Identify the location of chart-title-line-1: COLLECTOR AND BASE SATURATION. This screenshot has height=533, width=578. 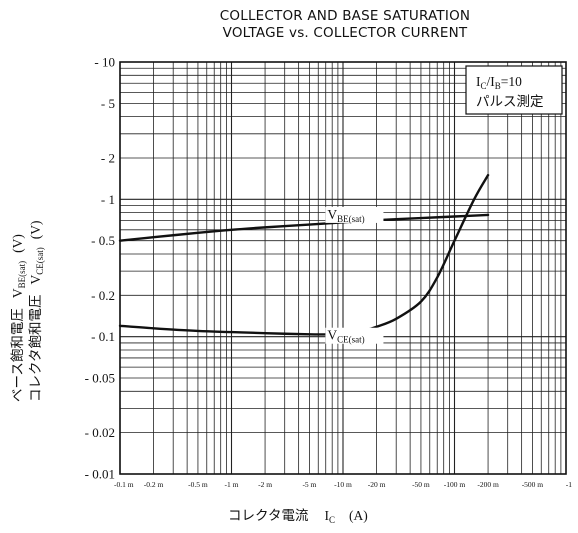
(345, 16).